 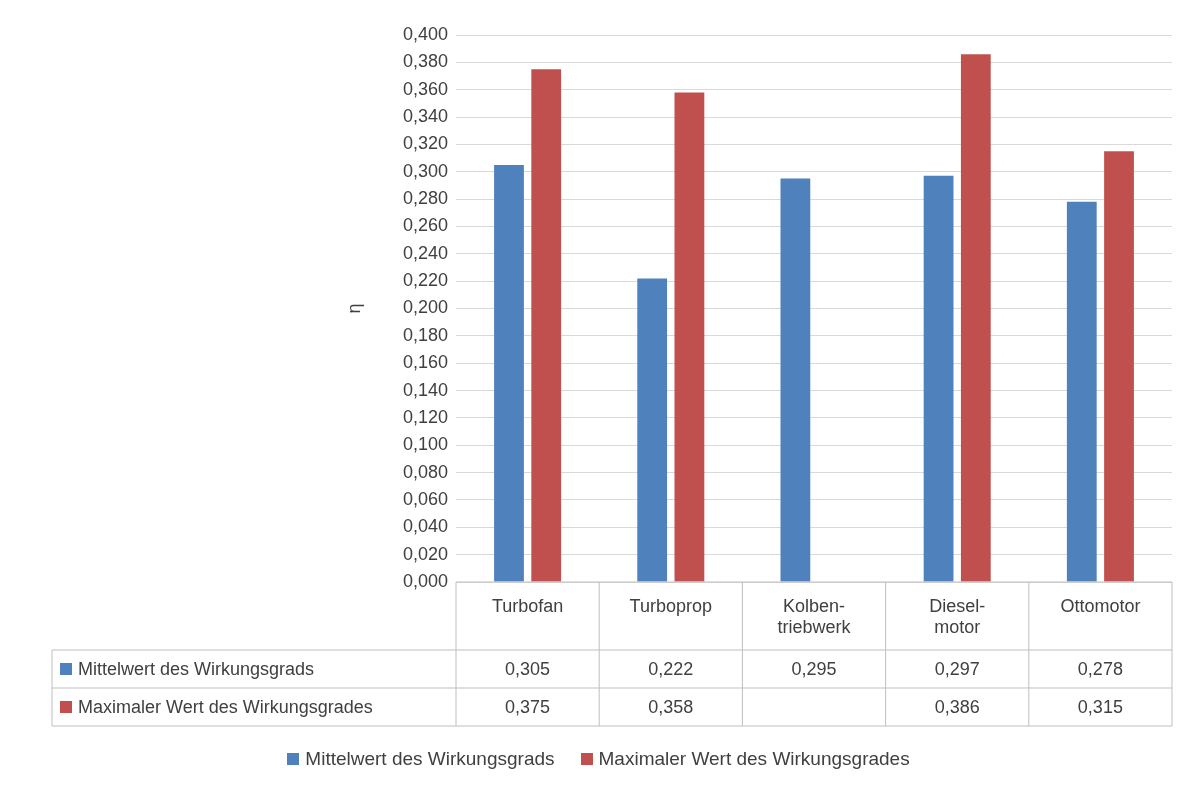 What do you see at coordinates (425, 471) in the screenshot?
I see `y-tick-label: 0,080` at bounding box center [425, 471].